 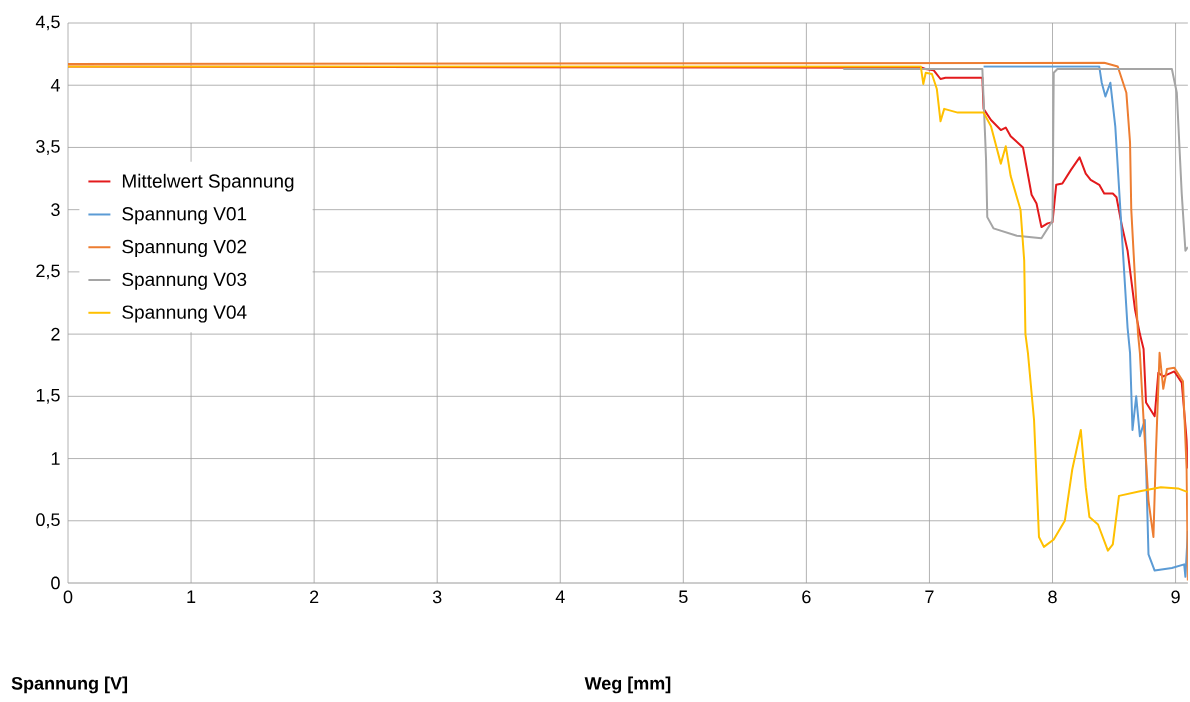 I want to click on legend-label: Spannung V02, so click(x=184, y=248).